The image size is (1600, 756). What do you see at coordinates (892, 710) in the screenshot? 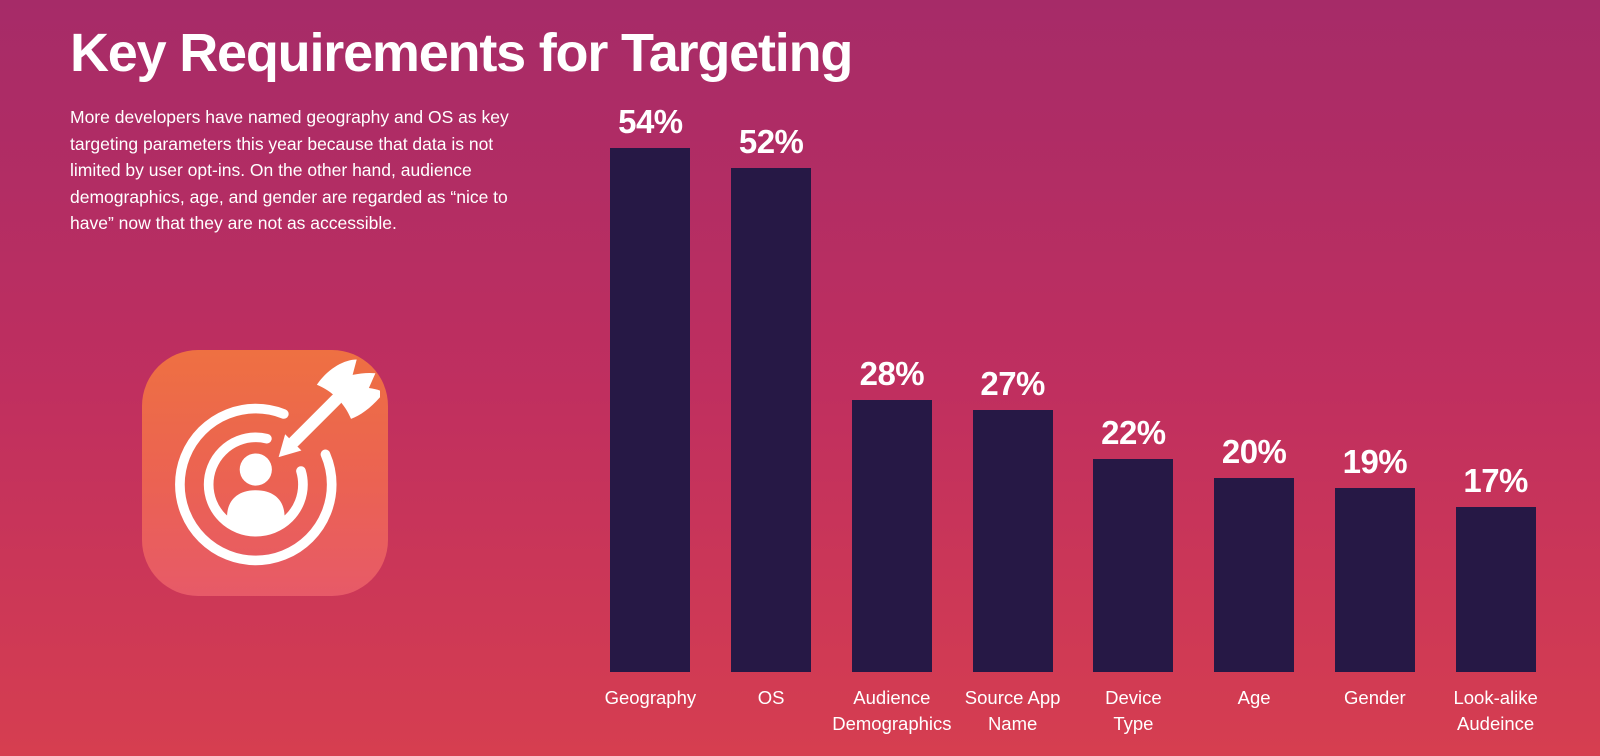
I see `category-label: Audience Demographics` at bounding box center [892, 710].